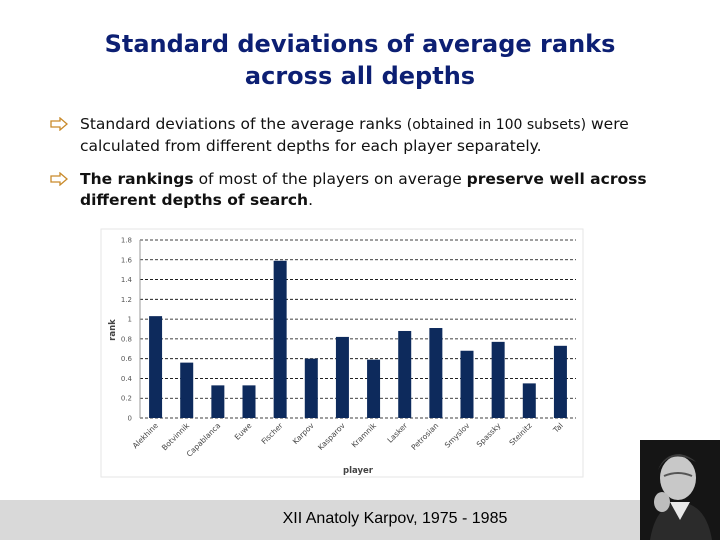  I want to click on y-tick-label: 0.2, so click(126, 399).